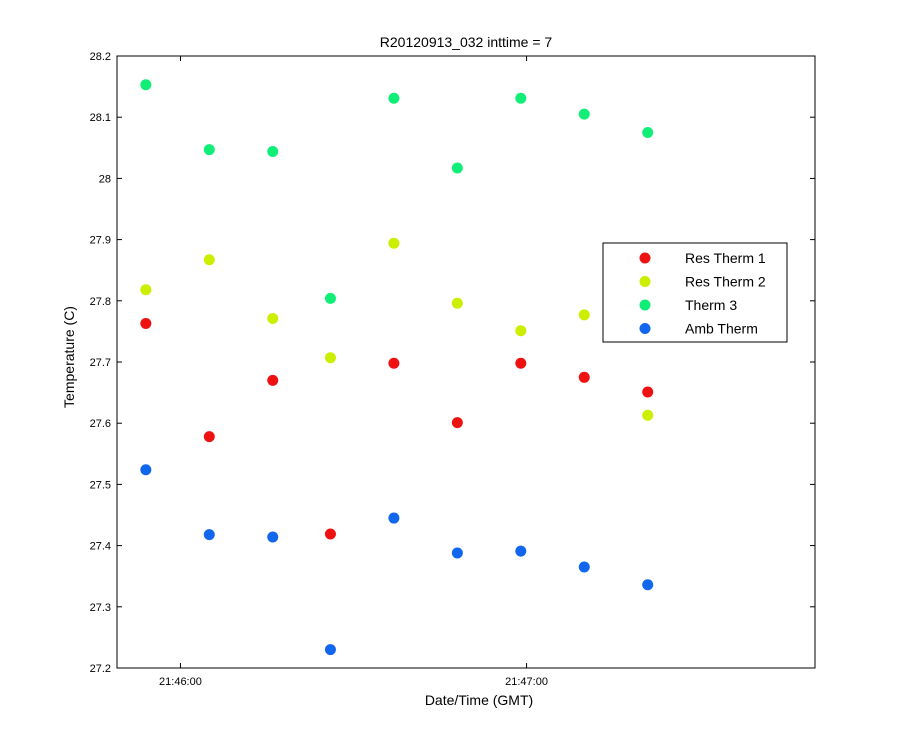 This screenshot has width=900, height=750. I want to click on y-tick-label: 27.5, so click(100, 485).